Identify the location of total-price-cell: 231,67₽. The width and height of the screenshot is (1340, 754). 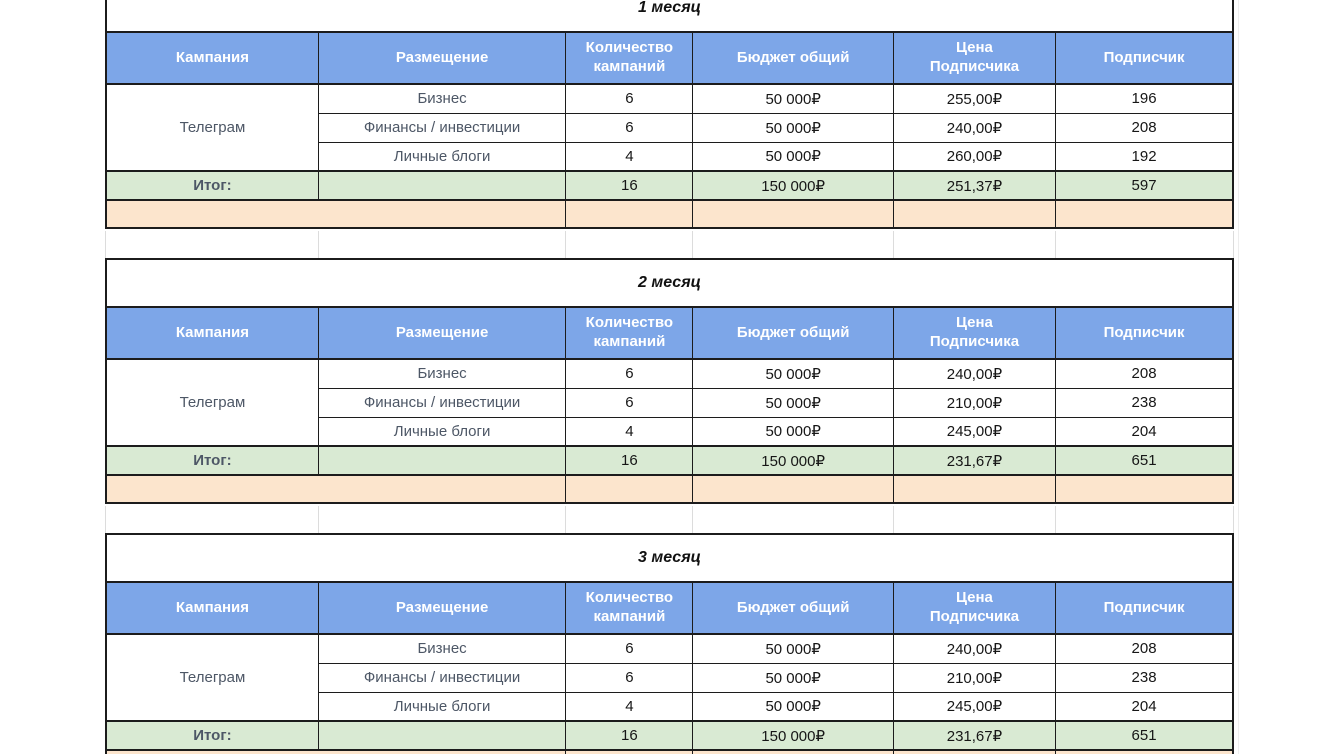
(974, 735).